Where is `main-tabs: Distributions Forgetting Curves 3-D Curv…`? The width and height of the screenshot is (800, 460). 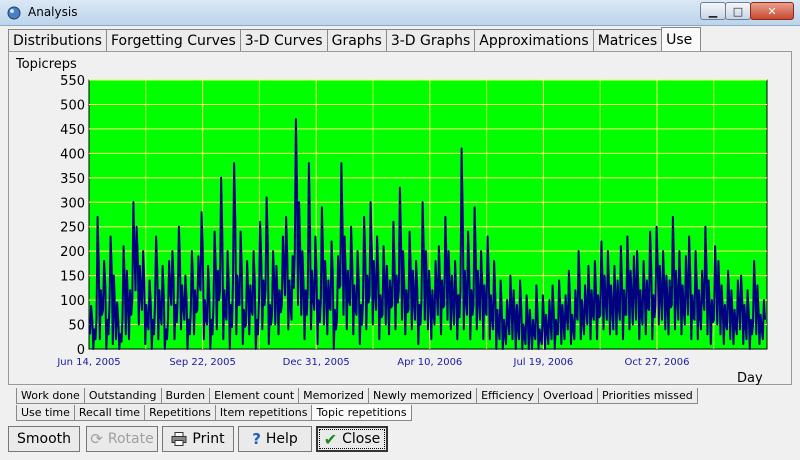 main-tabs: Distributions Forgetting Curves 3-D Curv… is located at coordinates (355, 39).